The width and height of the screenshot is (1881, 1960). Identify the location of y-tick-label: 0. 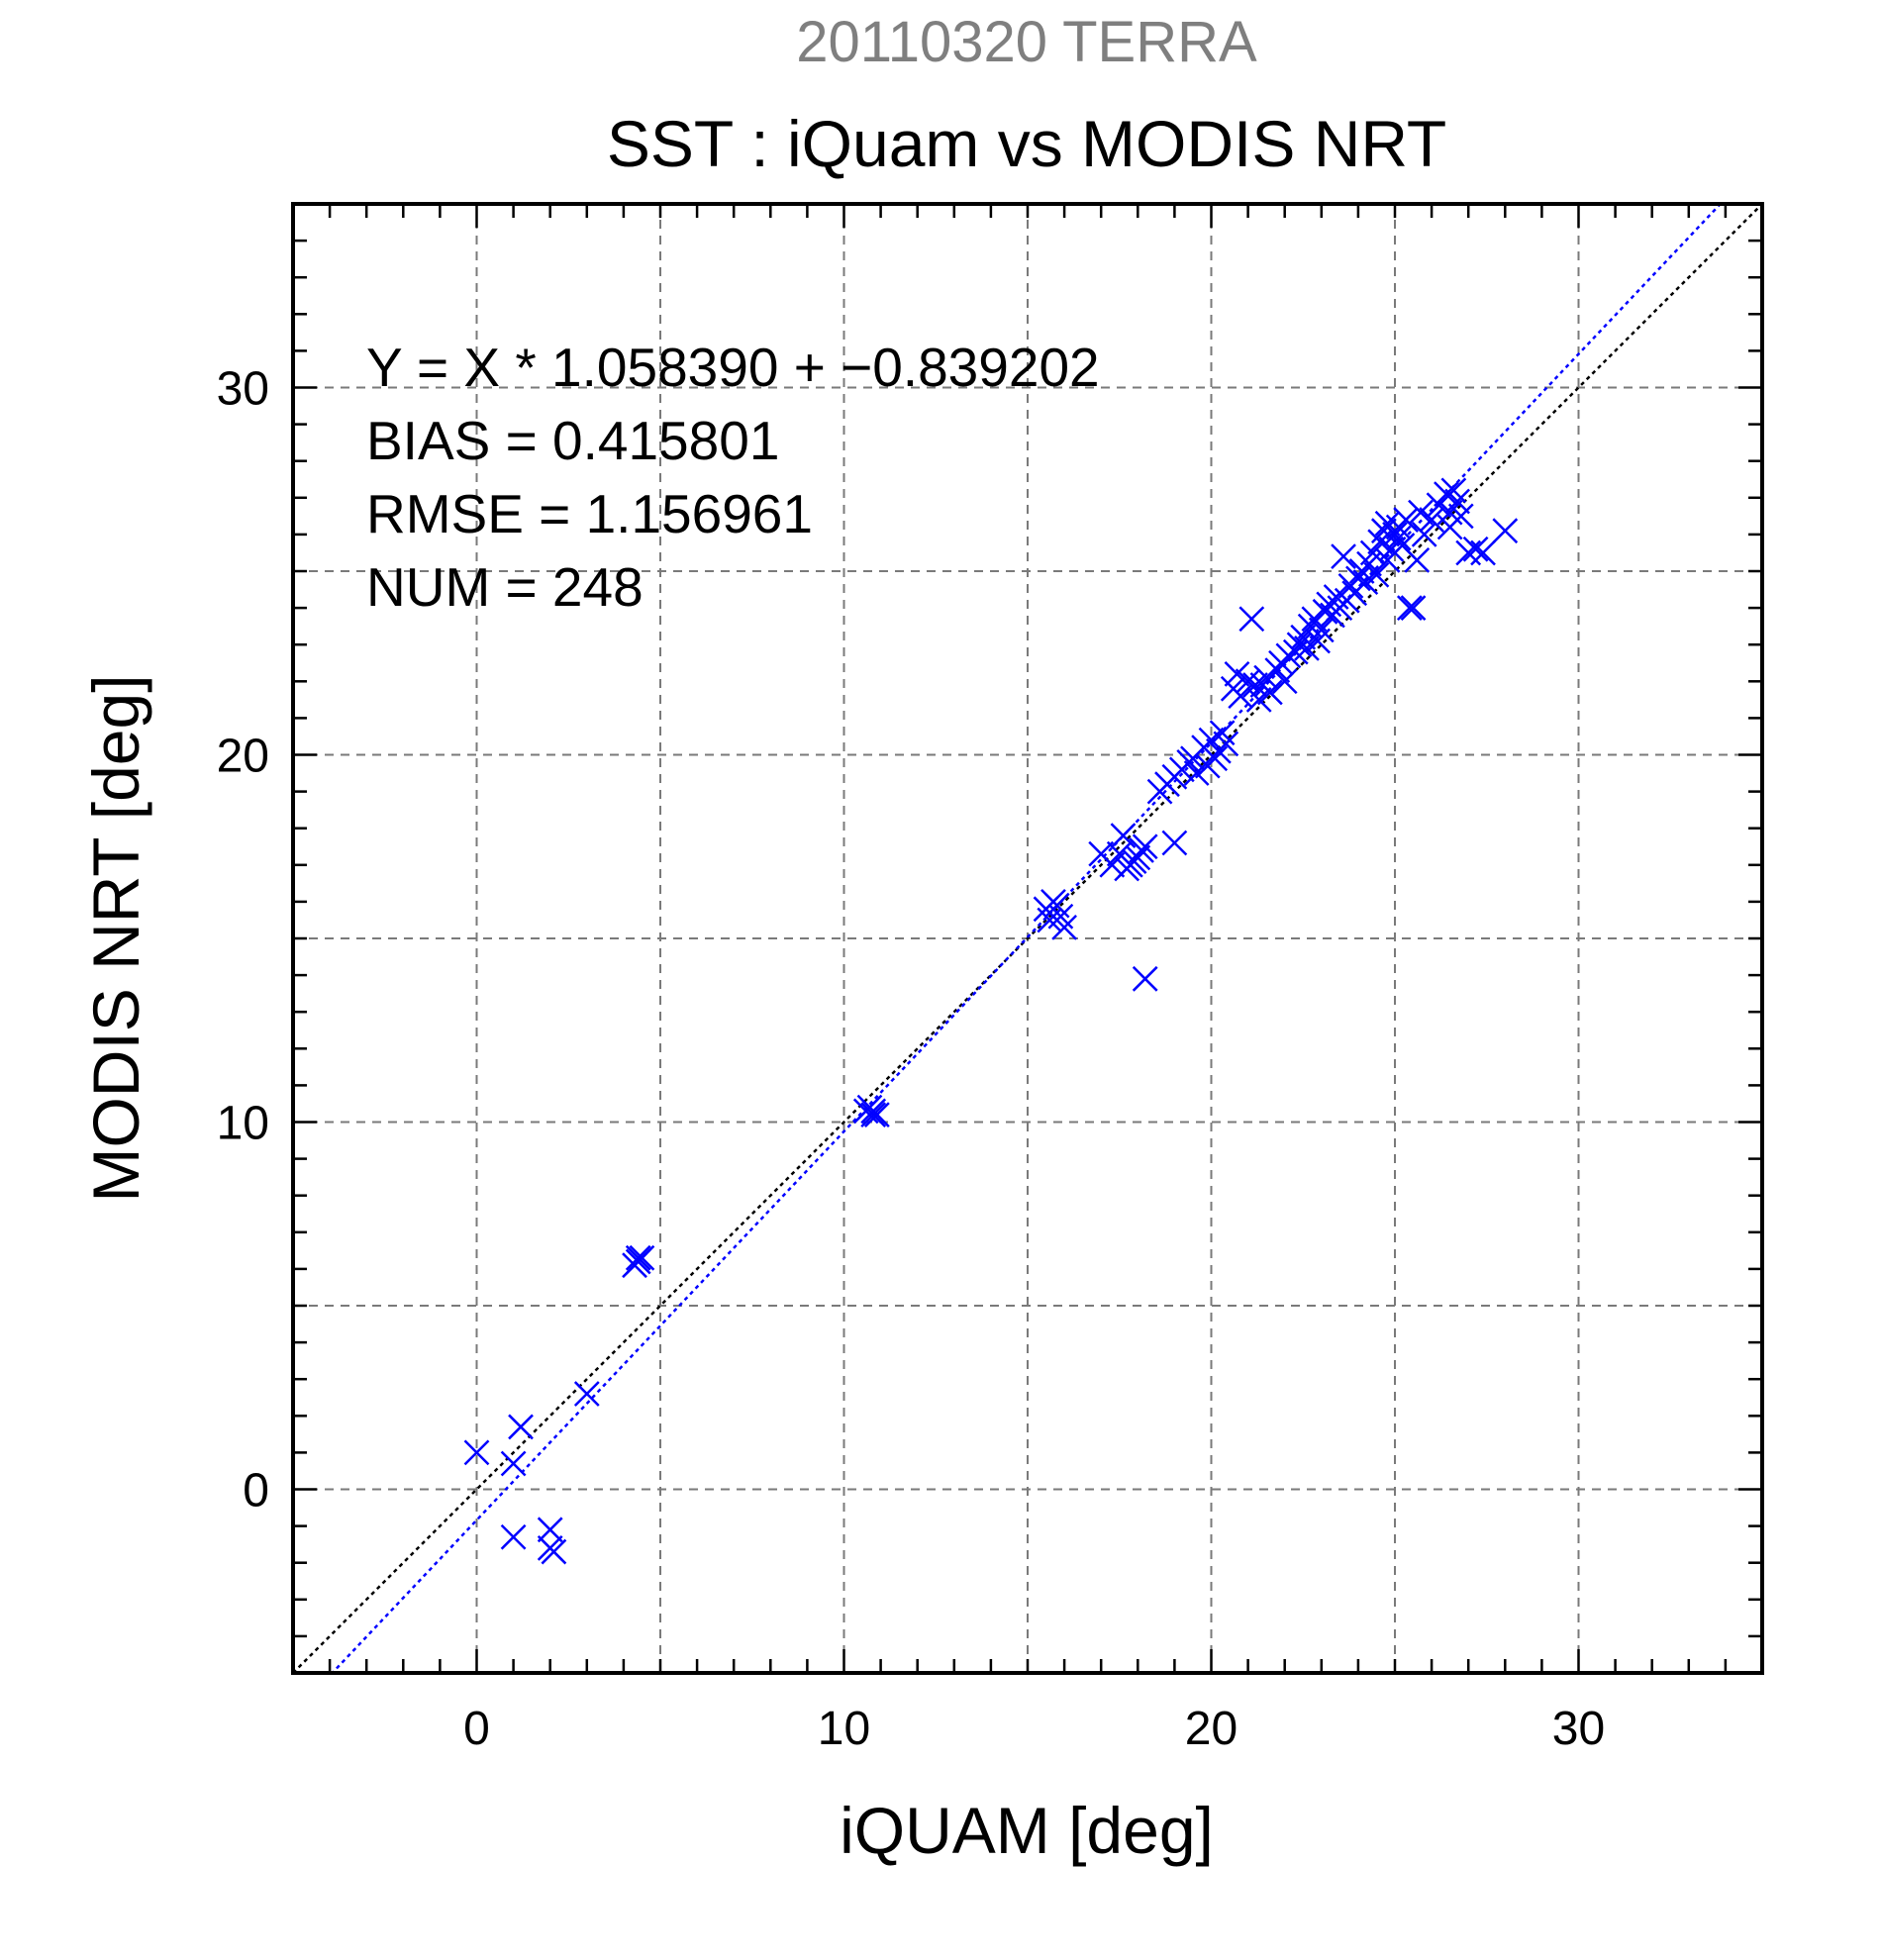
(256, 1491).